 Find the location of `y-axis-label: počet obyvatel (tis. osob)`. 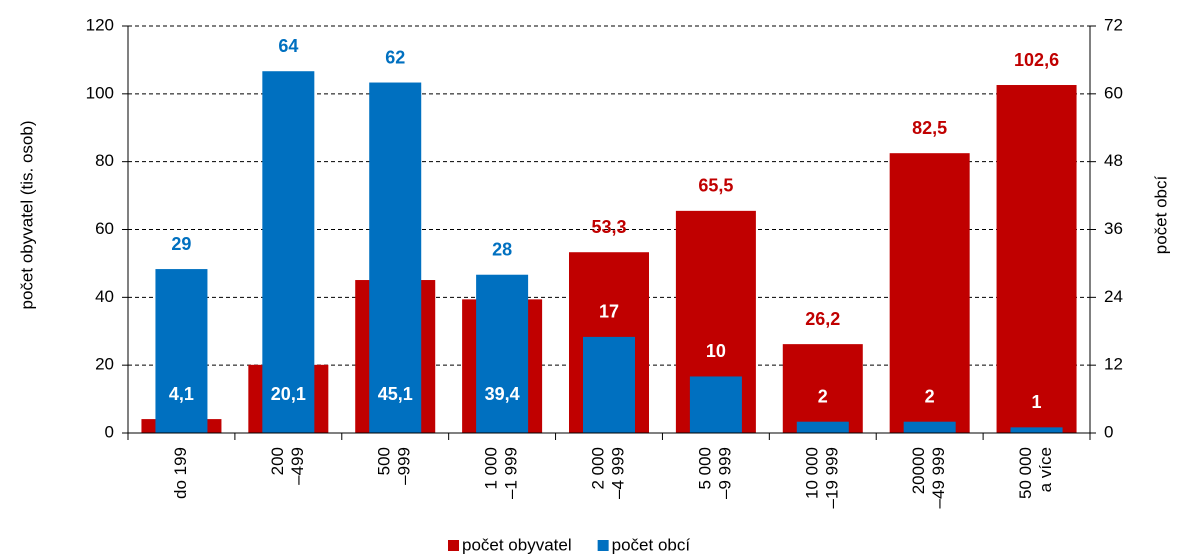

y-axis-label: počet obyvatel (tis. osob) is located at coordinates (26, 215).